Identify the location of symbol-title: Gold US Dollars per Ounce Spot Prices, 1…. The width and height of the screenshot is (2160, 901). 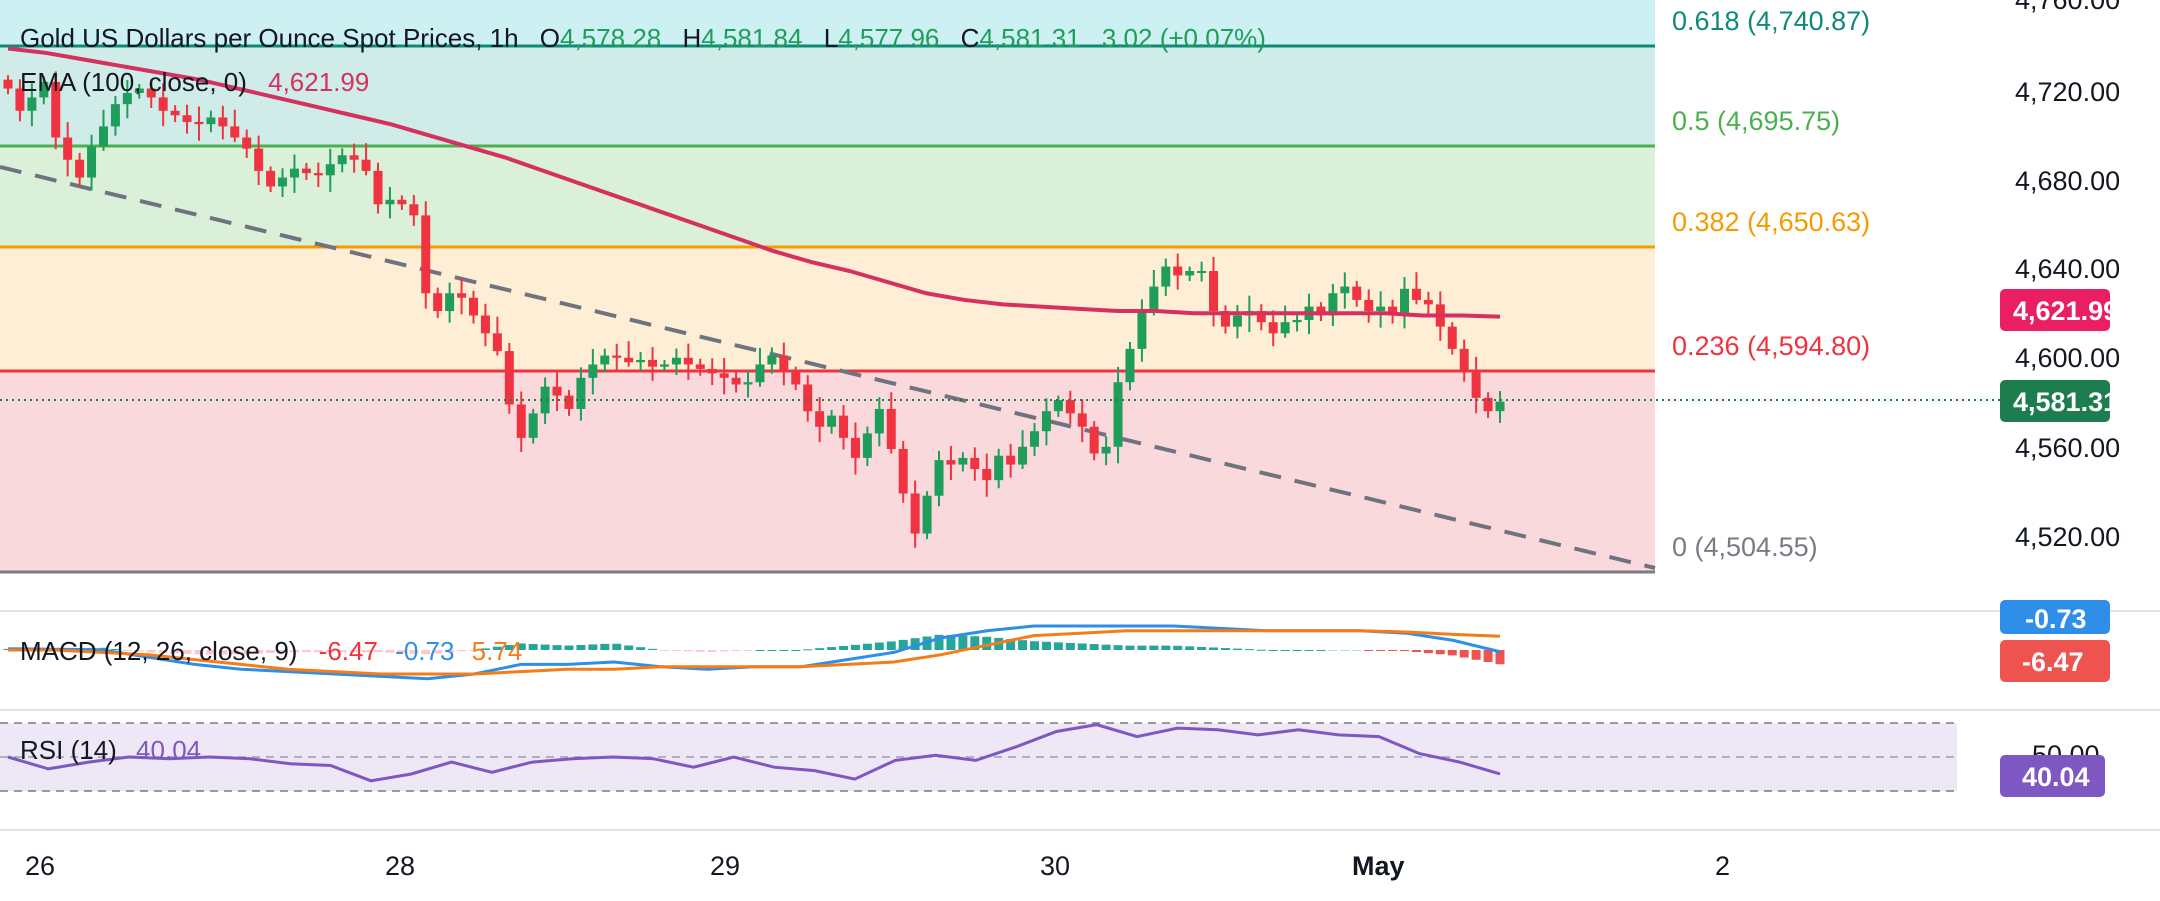
(269, 38).